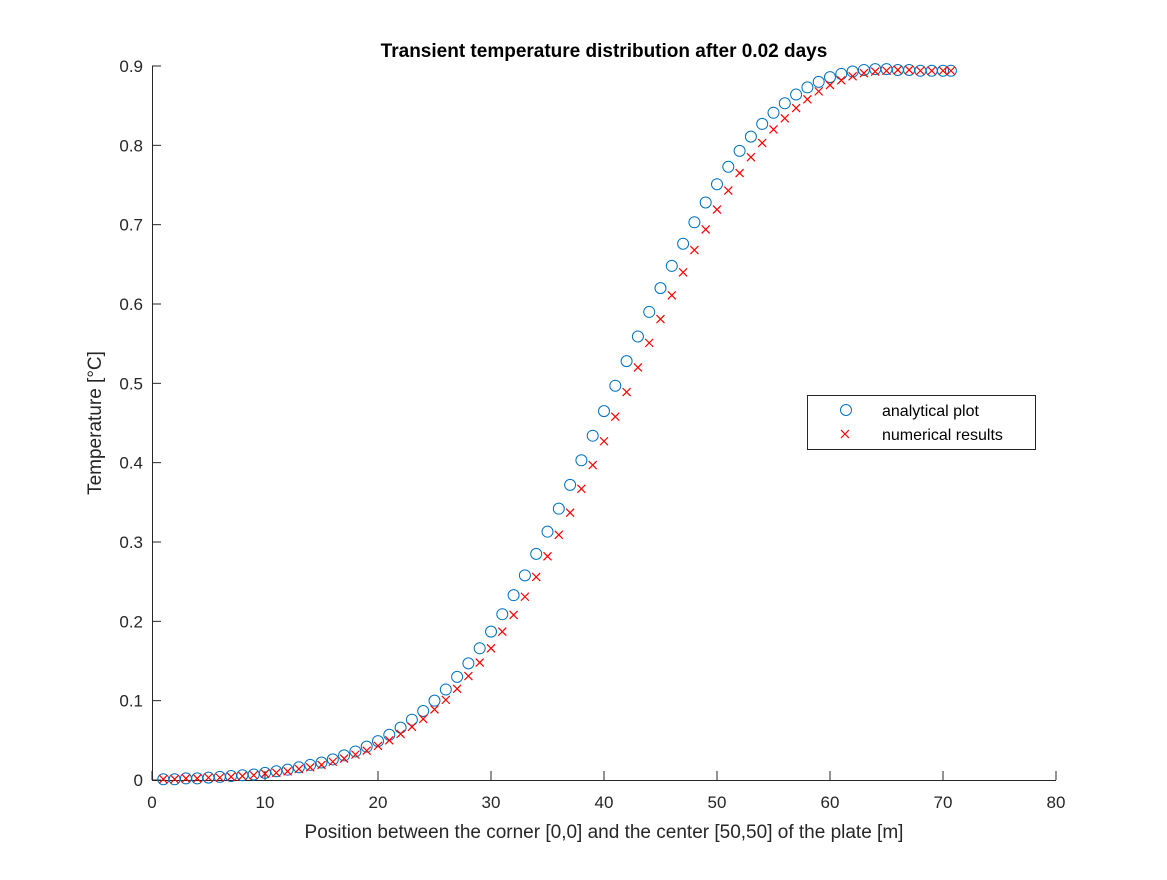 This screenshot has width=1167, height=880. What do you see at coordinates (131, 145) in the screenshot?
I see `y-tick-label: 0.8` at bounding box center [131, 145].